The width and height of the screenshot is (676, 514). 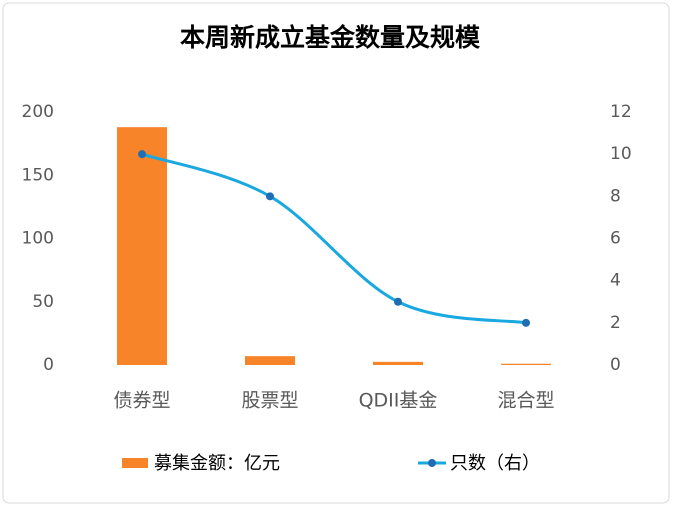 I want to click on y-tick-label: 100, so click(x=38, y=239).